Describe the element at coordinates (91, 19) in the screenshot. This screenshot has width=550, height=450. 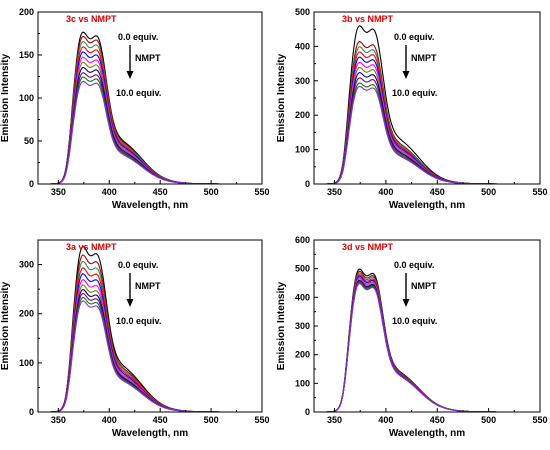
I see `panel-title: 3c vs NMPT` at that location.